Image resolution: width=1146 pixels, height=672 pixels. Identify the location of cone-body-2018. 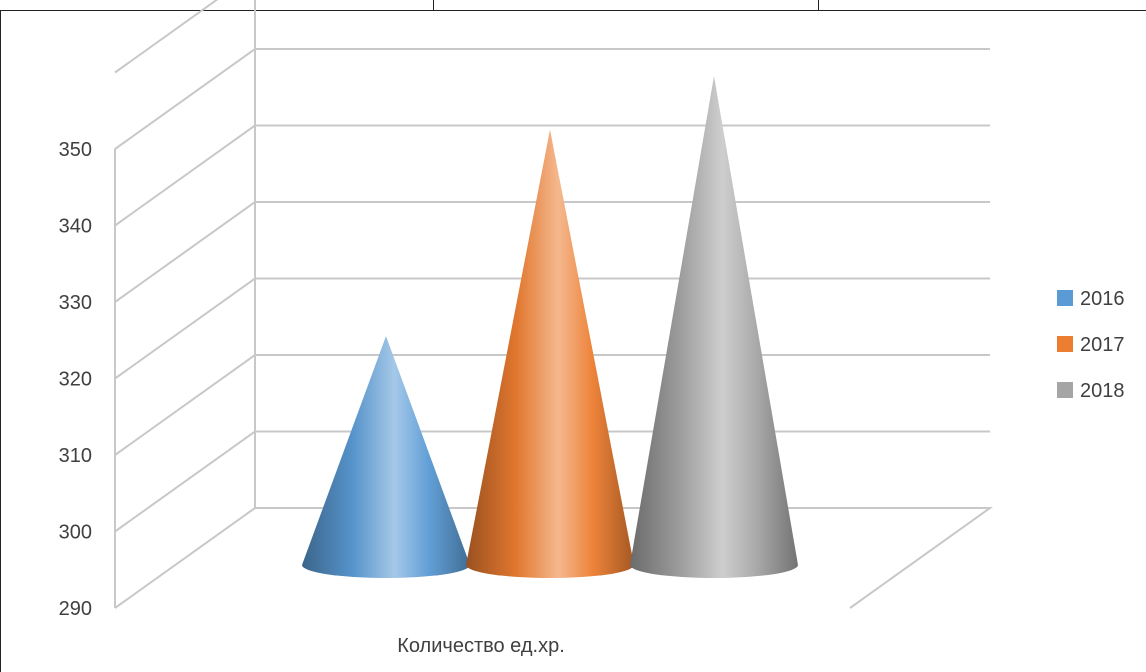
(714, 327).